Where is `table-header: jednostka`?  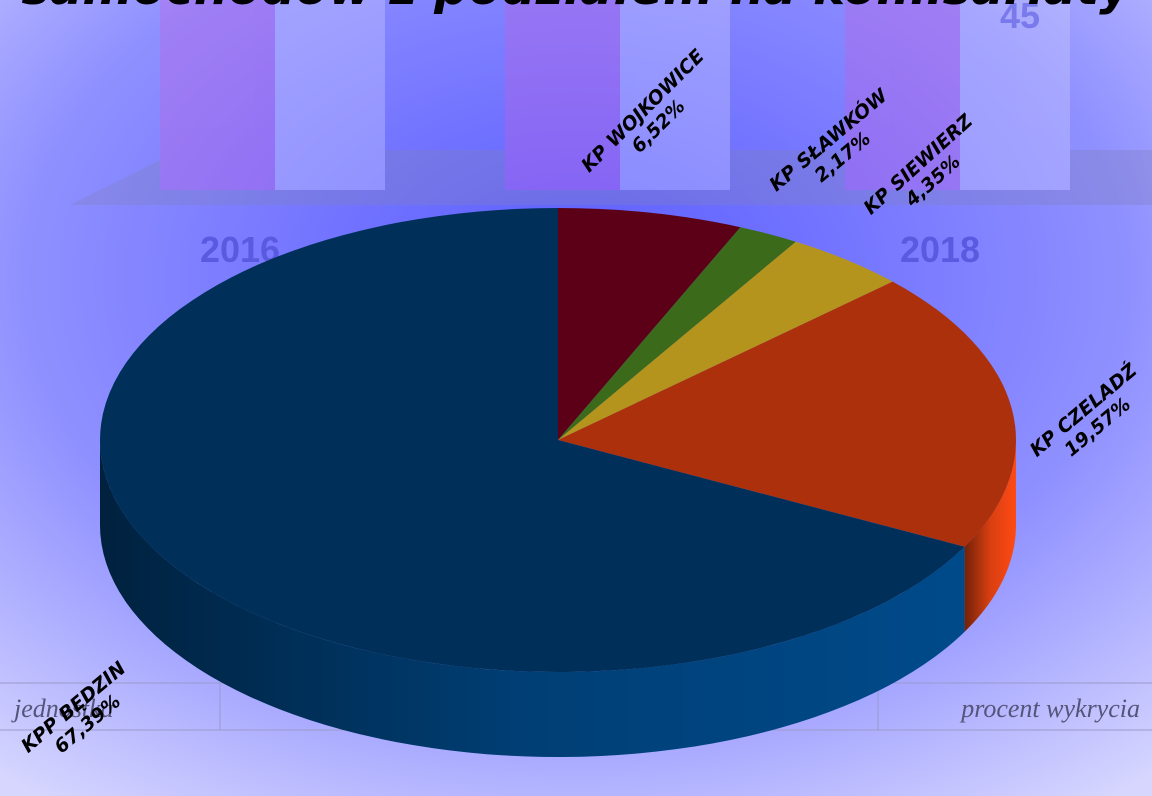 table-header: jednostka is located at coordinates (62, 708).